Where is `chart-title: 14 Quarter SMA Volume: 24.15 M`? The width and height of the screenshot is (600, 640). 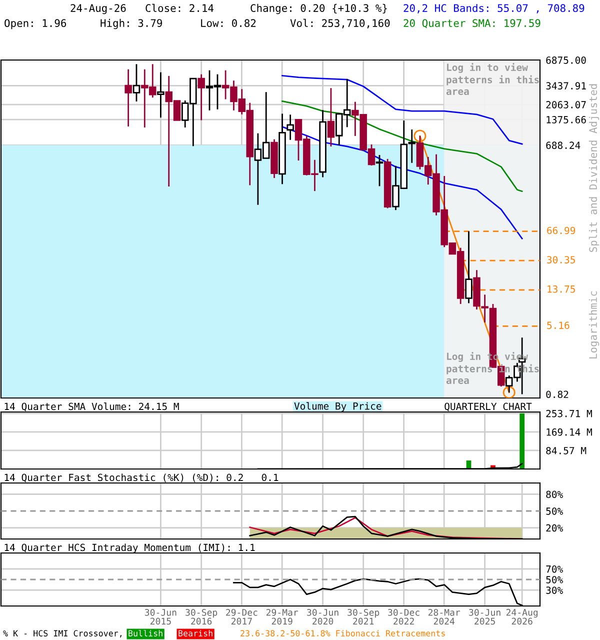 chart-title: 14 Quarter SMA Volume: 24.15 M is located at coordinates (91, 407).